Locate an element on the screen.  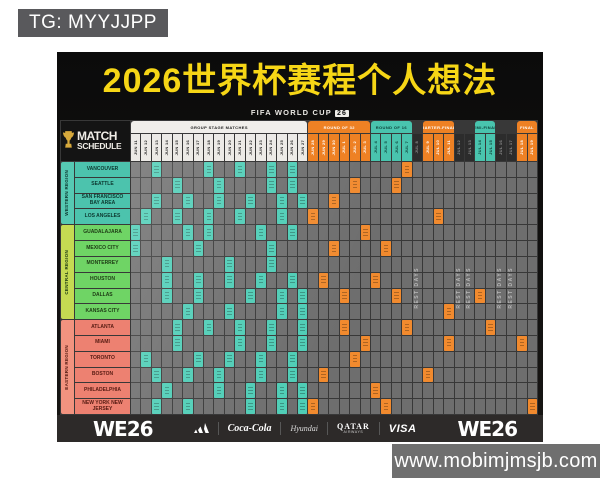
qatar-logo-text: QATAR is located at coordinates (353, 426).